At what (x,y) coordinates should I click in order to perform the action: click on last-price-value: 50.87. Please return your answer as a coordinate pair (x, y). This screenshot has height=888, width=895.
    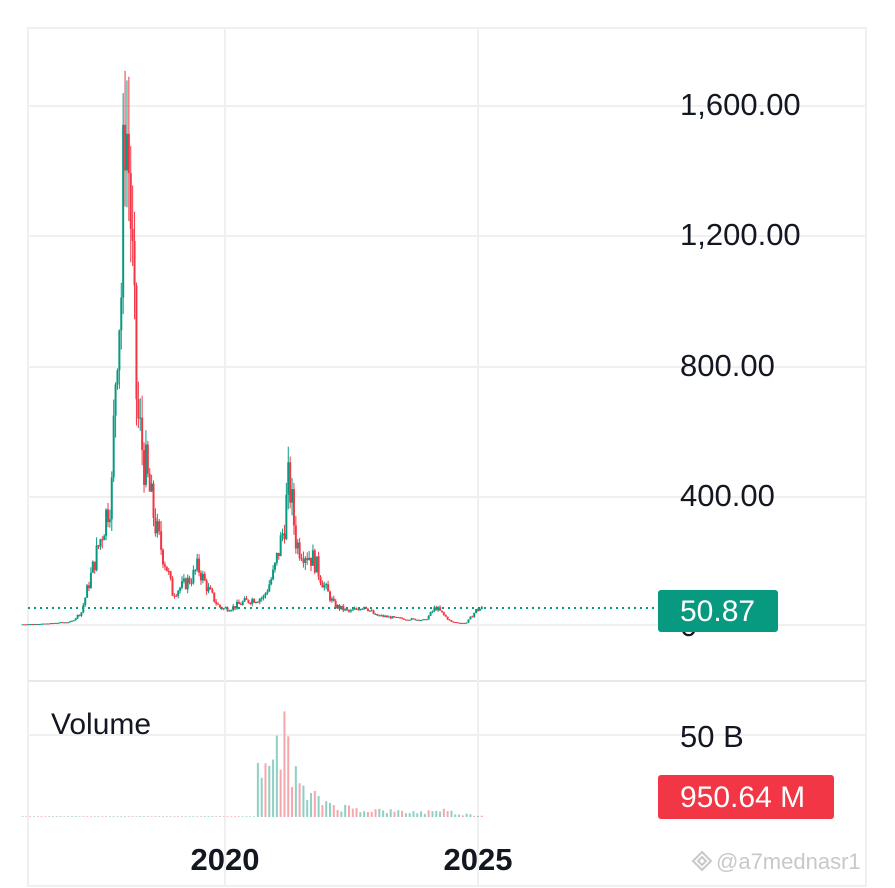
    Looking at the image, I should click on (717, 611).